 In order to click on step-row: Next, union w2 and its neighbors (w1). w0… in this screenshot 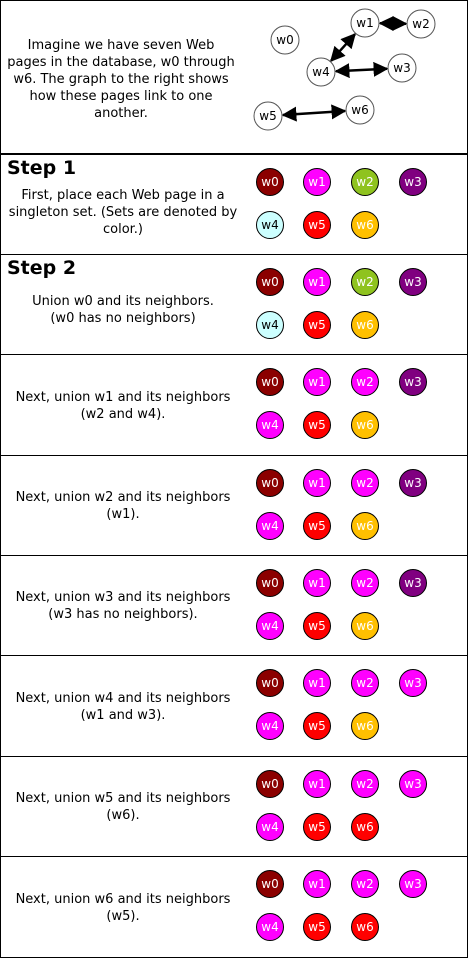, I will do `click(234, 506)`.